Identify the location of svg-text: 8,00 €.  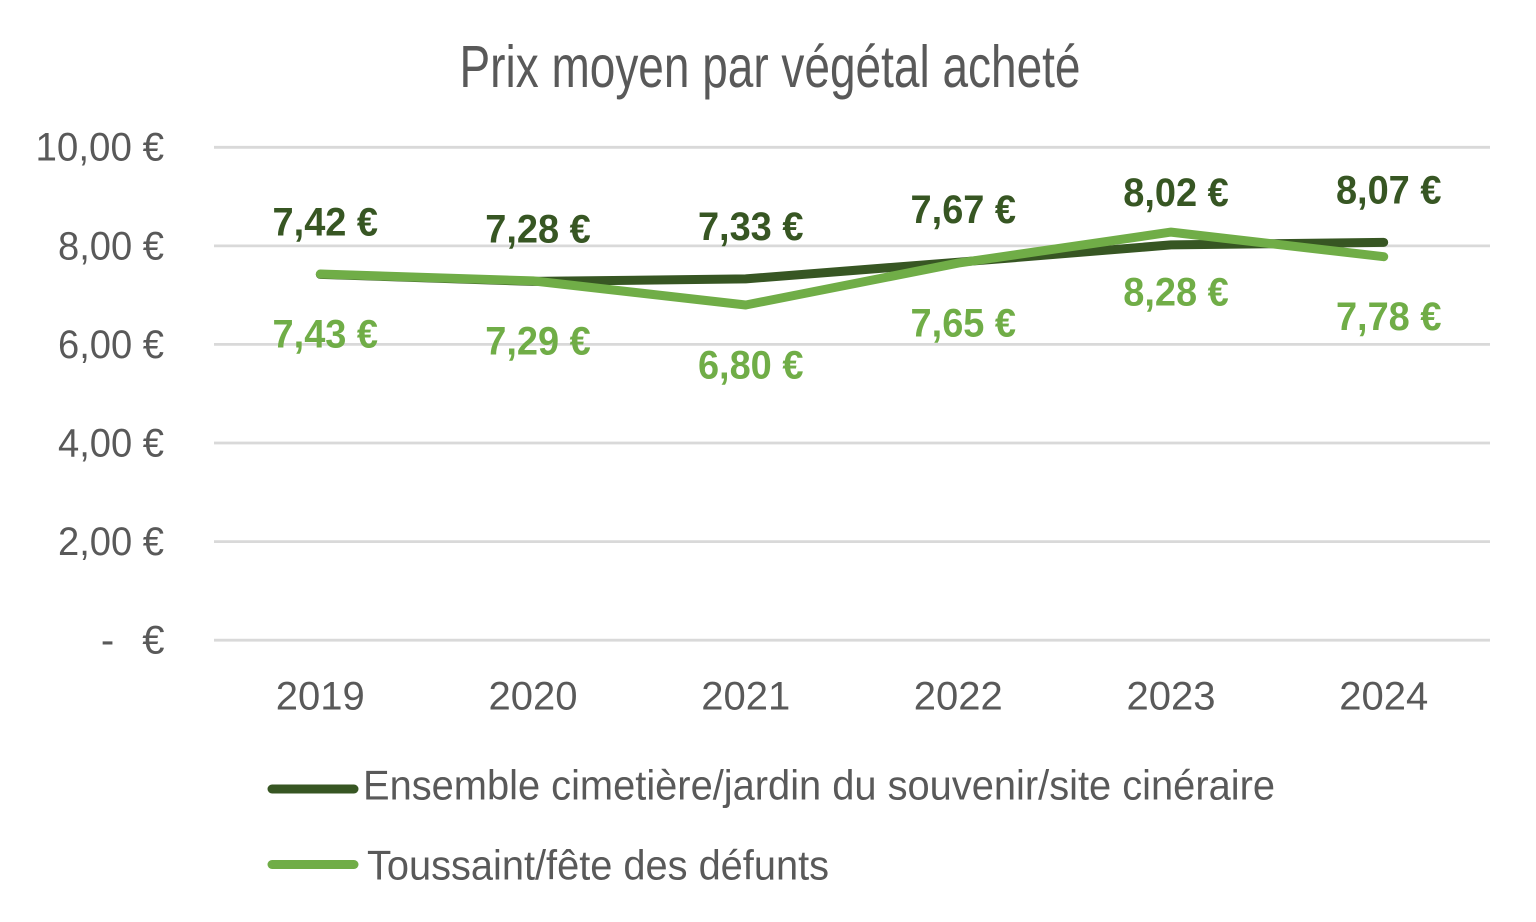
(111, 246).